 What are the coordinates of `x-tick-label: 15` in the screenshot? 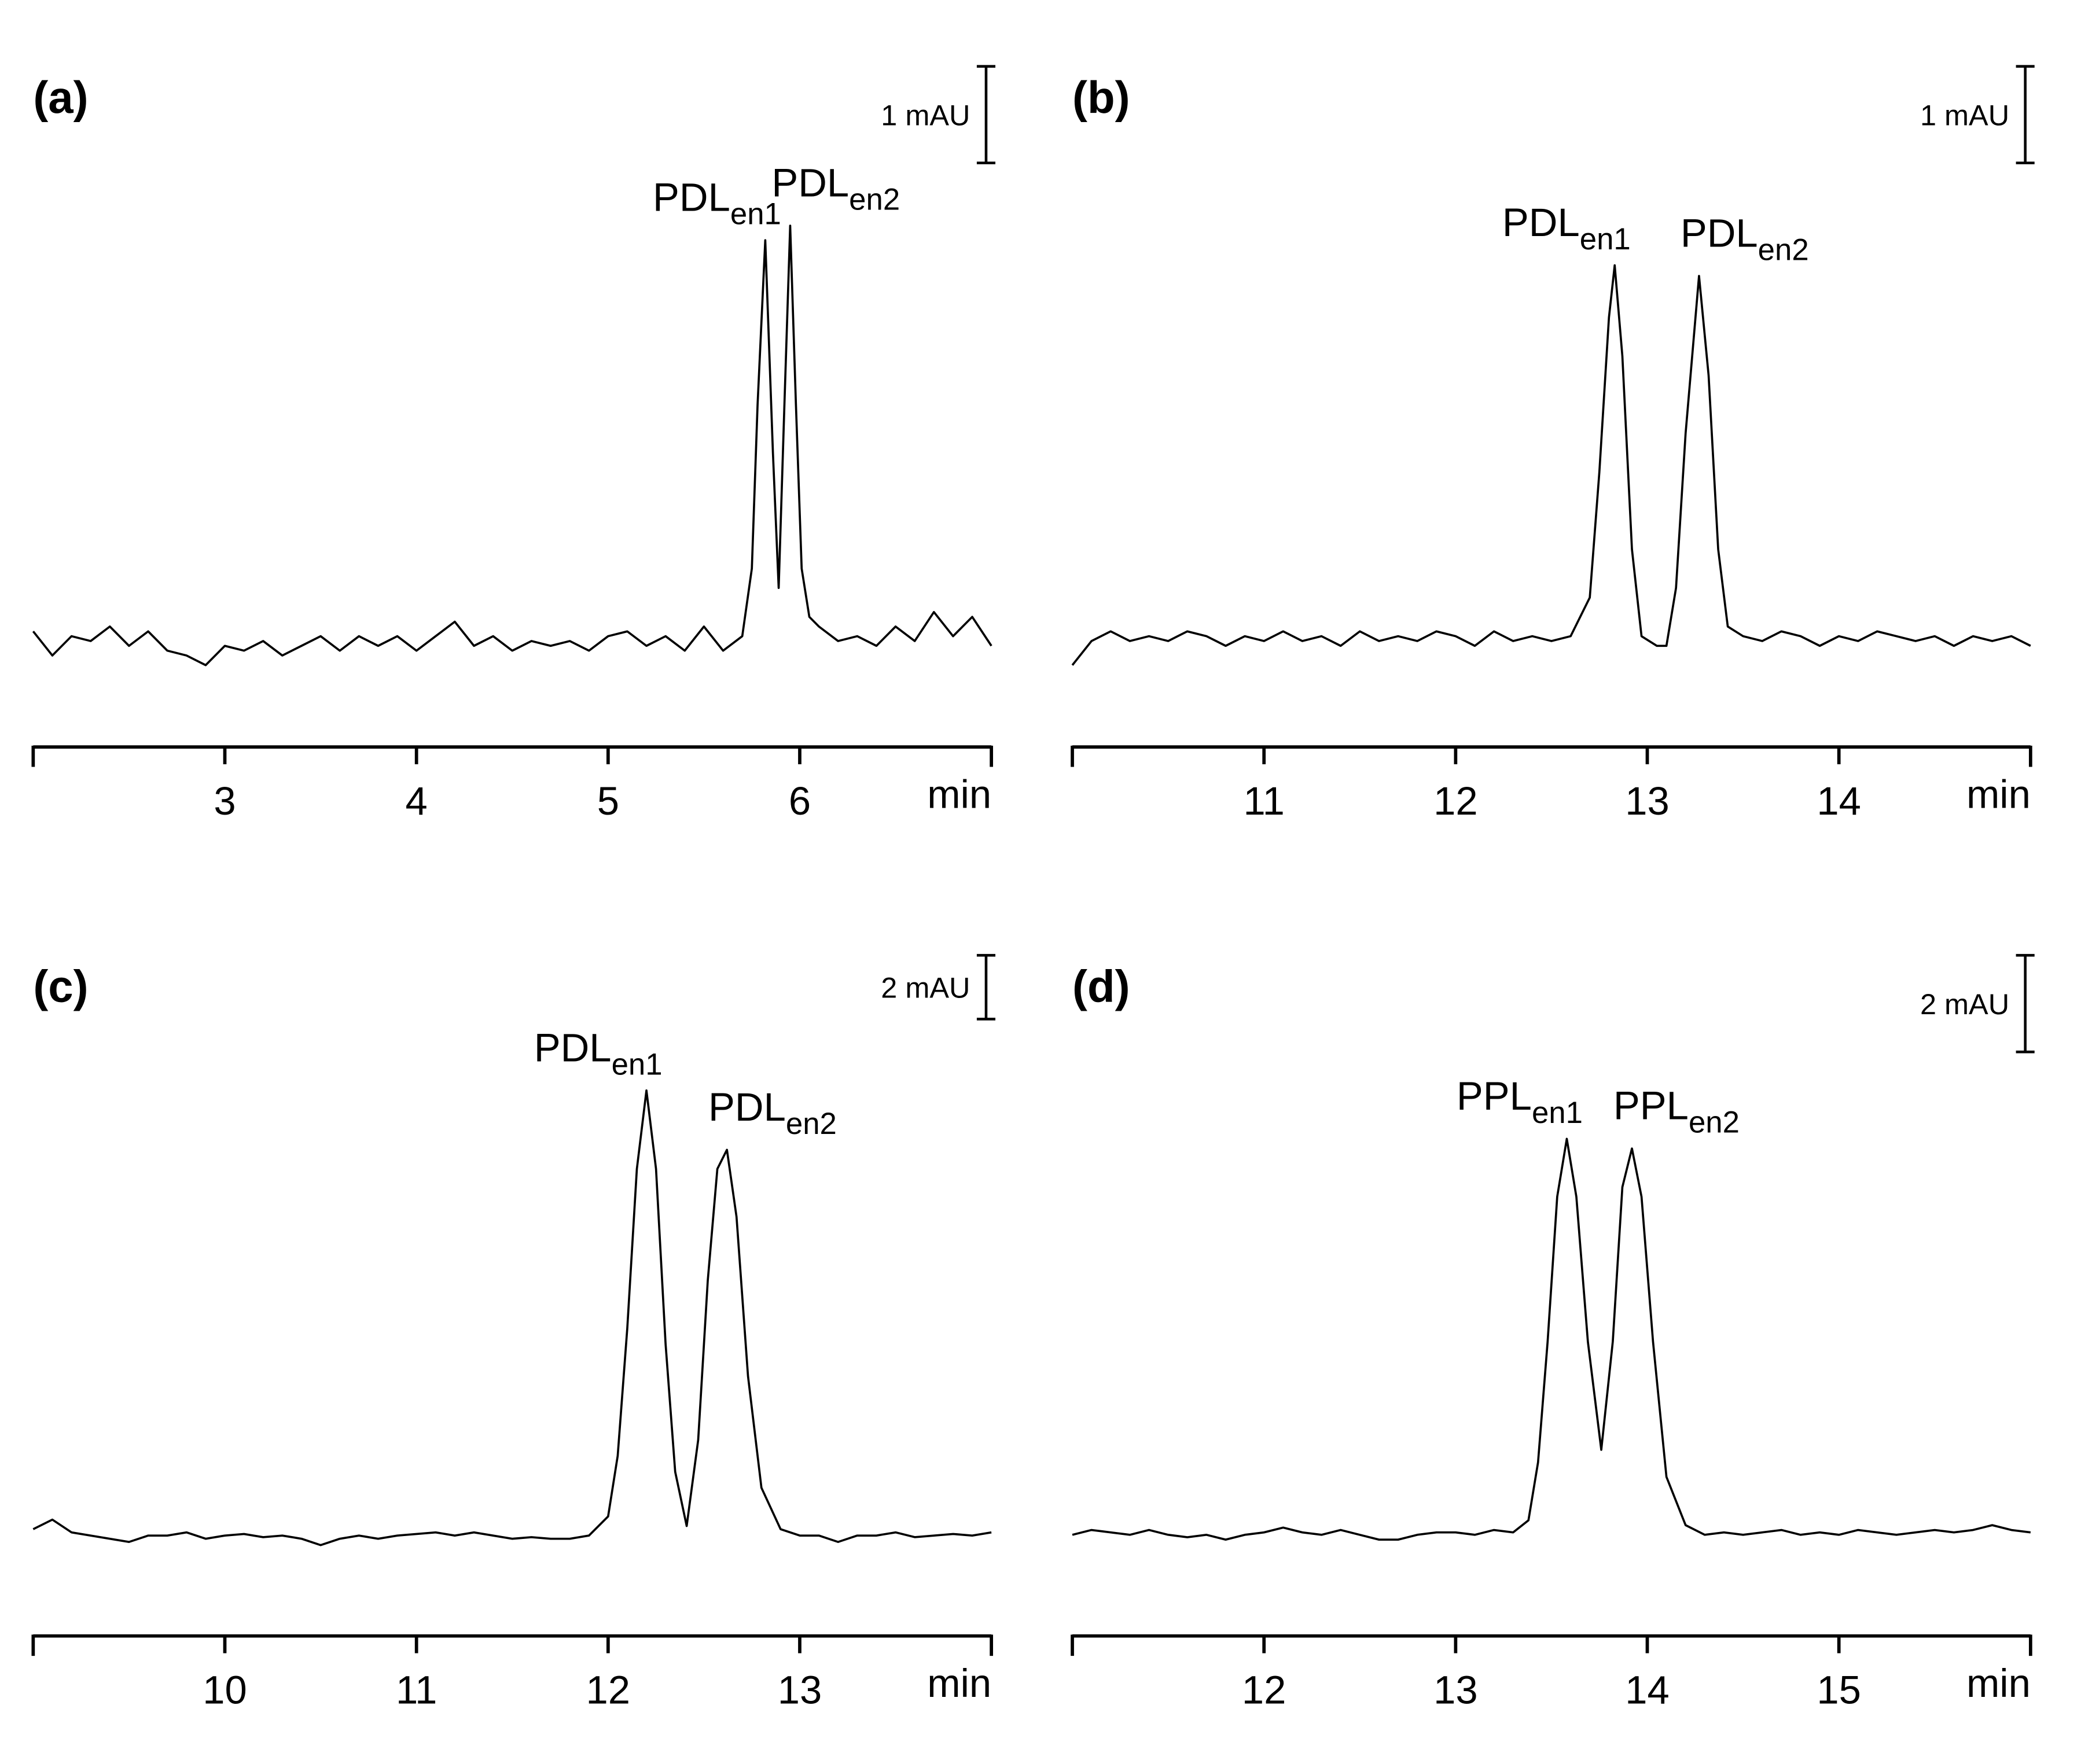 It's located at (1839, 1691).